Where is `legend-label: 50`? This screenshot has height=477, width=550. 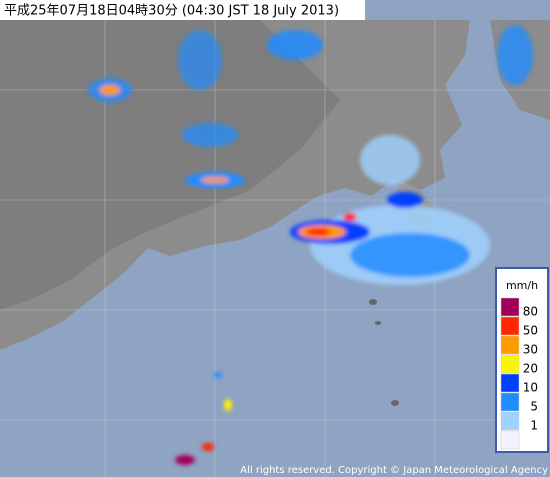 legend-label: 50 is located at coordinates (530, 331).